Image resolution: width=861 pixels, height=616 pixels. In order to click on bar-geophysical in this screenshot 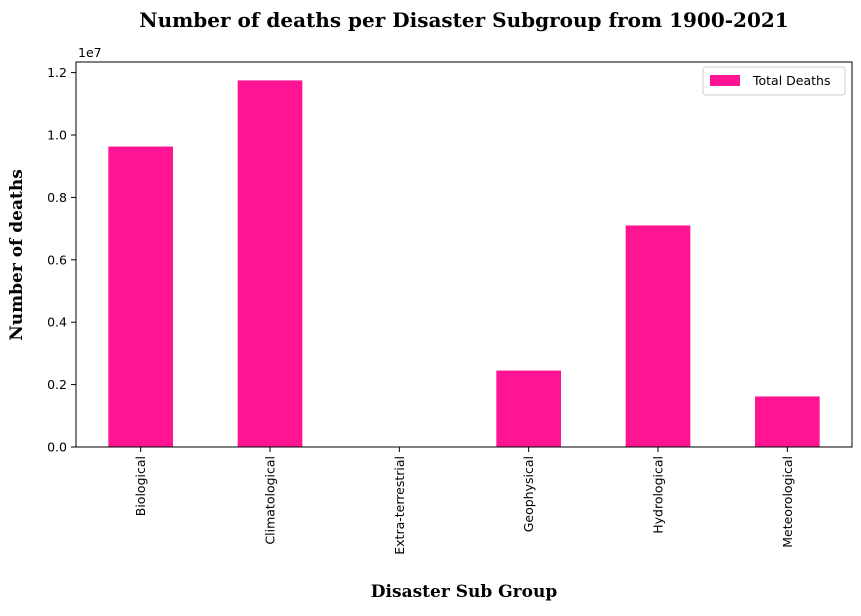, I will do `click(528, 408)`.